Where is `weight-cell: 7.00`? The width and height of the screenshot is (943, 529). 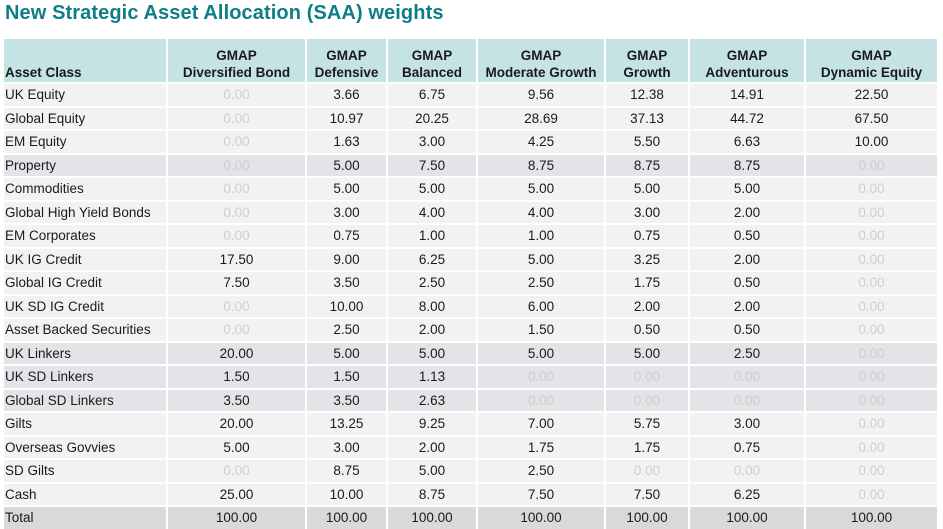 weight-cell: 7.00 is located at coordinates (541, 423).